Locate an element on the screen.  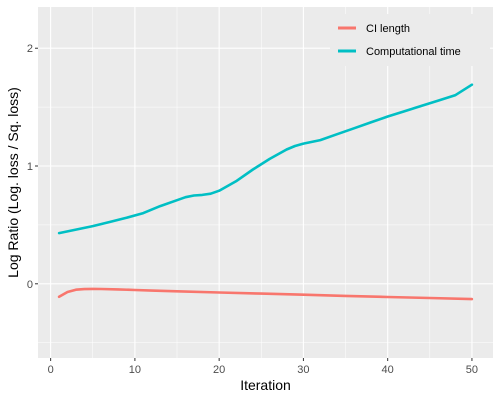
x-tick-label: 30 is located at coordinates (303, 370).